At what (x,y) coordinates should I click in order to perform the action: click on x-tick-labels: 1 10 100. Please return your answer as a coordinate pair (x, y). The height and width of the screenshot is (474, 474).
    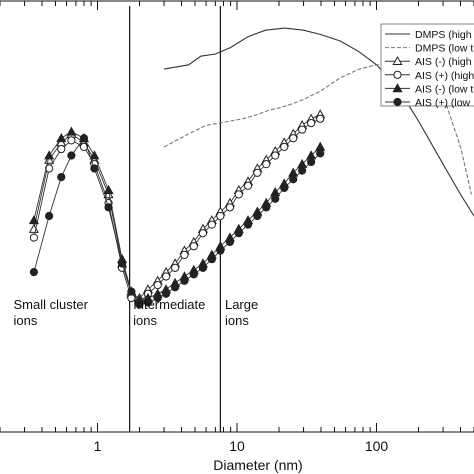
    Looking at the image, I should click on (241, 446).